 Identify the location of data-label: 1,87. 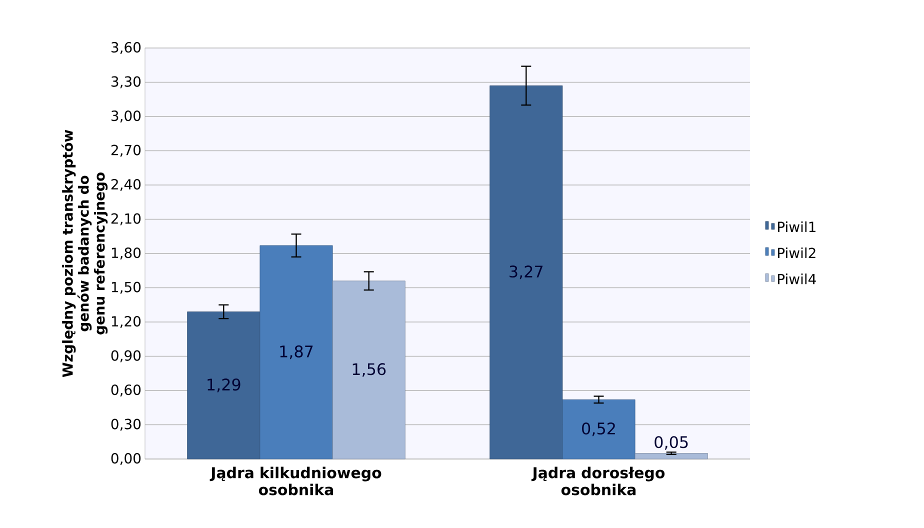
(296, 352).